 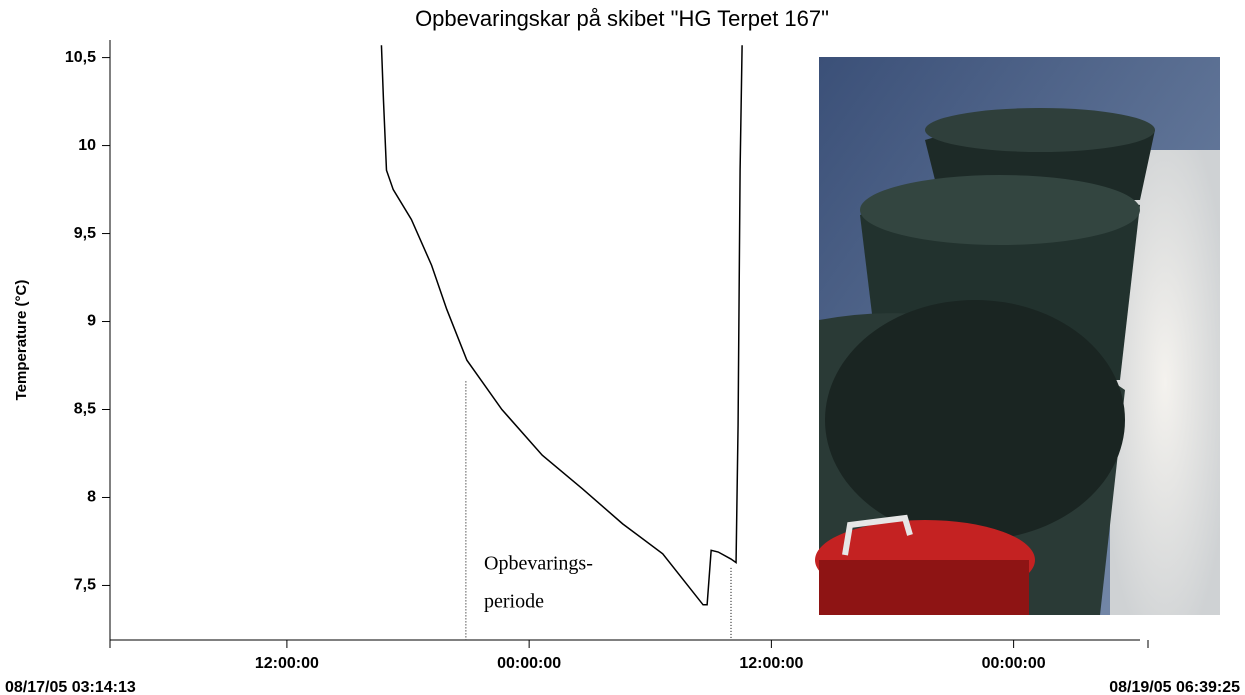 What do you see at coordinates (514, 602) in the screenshot?
I see `annotation: periode` at bounding box center [514, 602].